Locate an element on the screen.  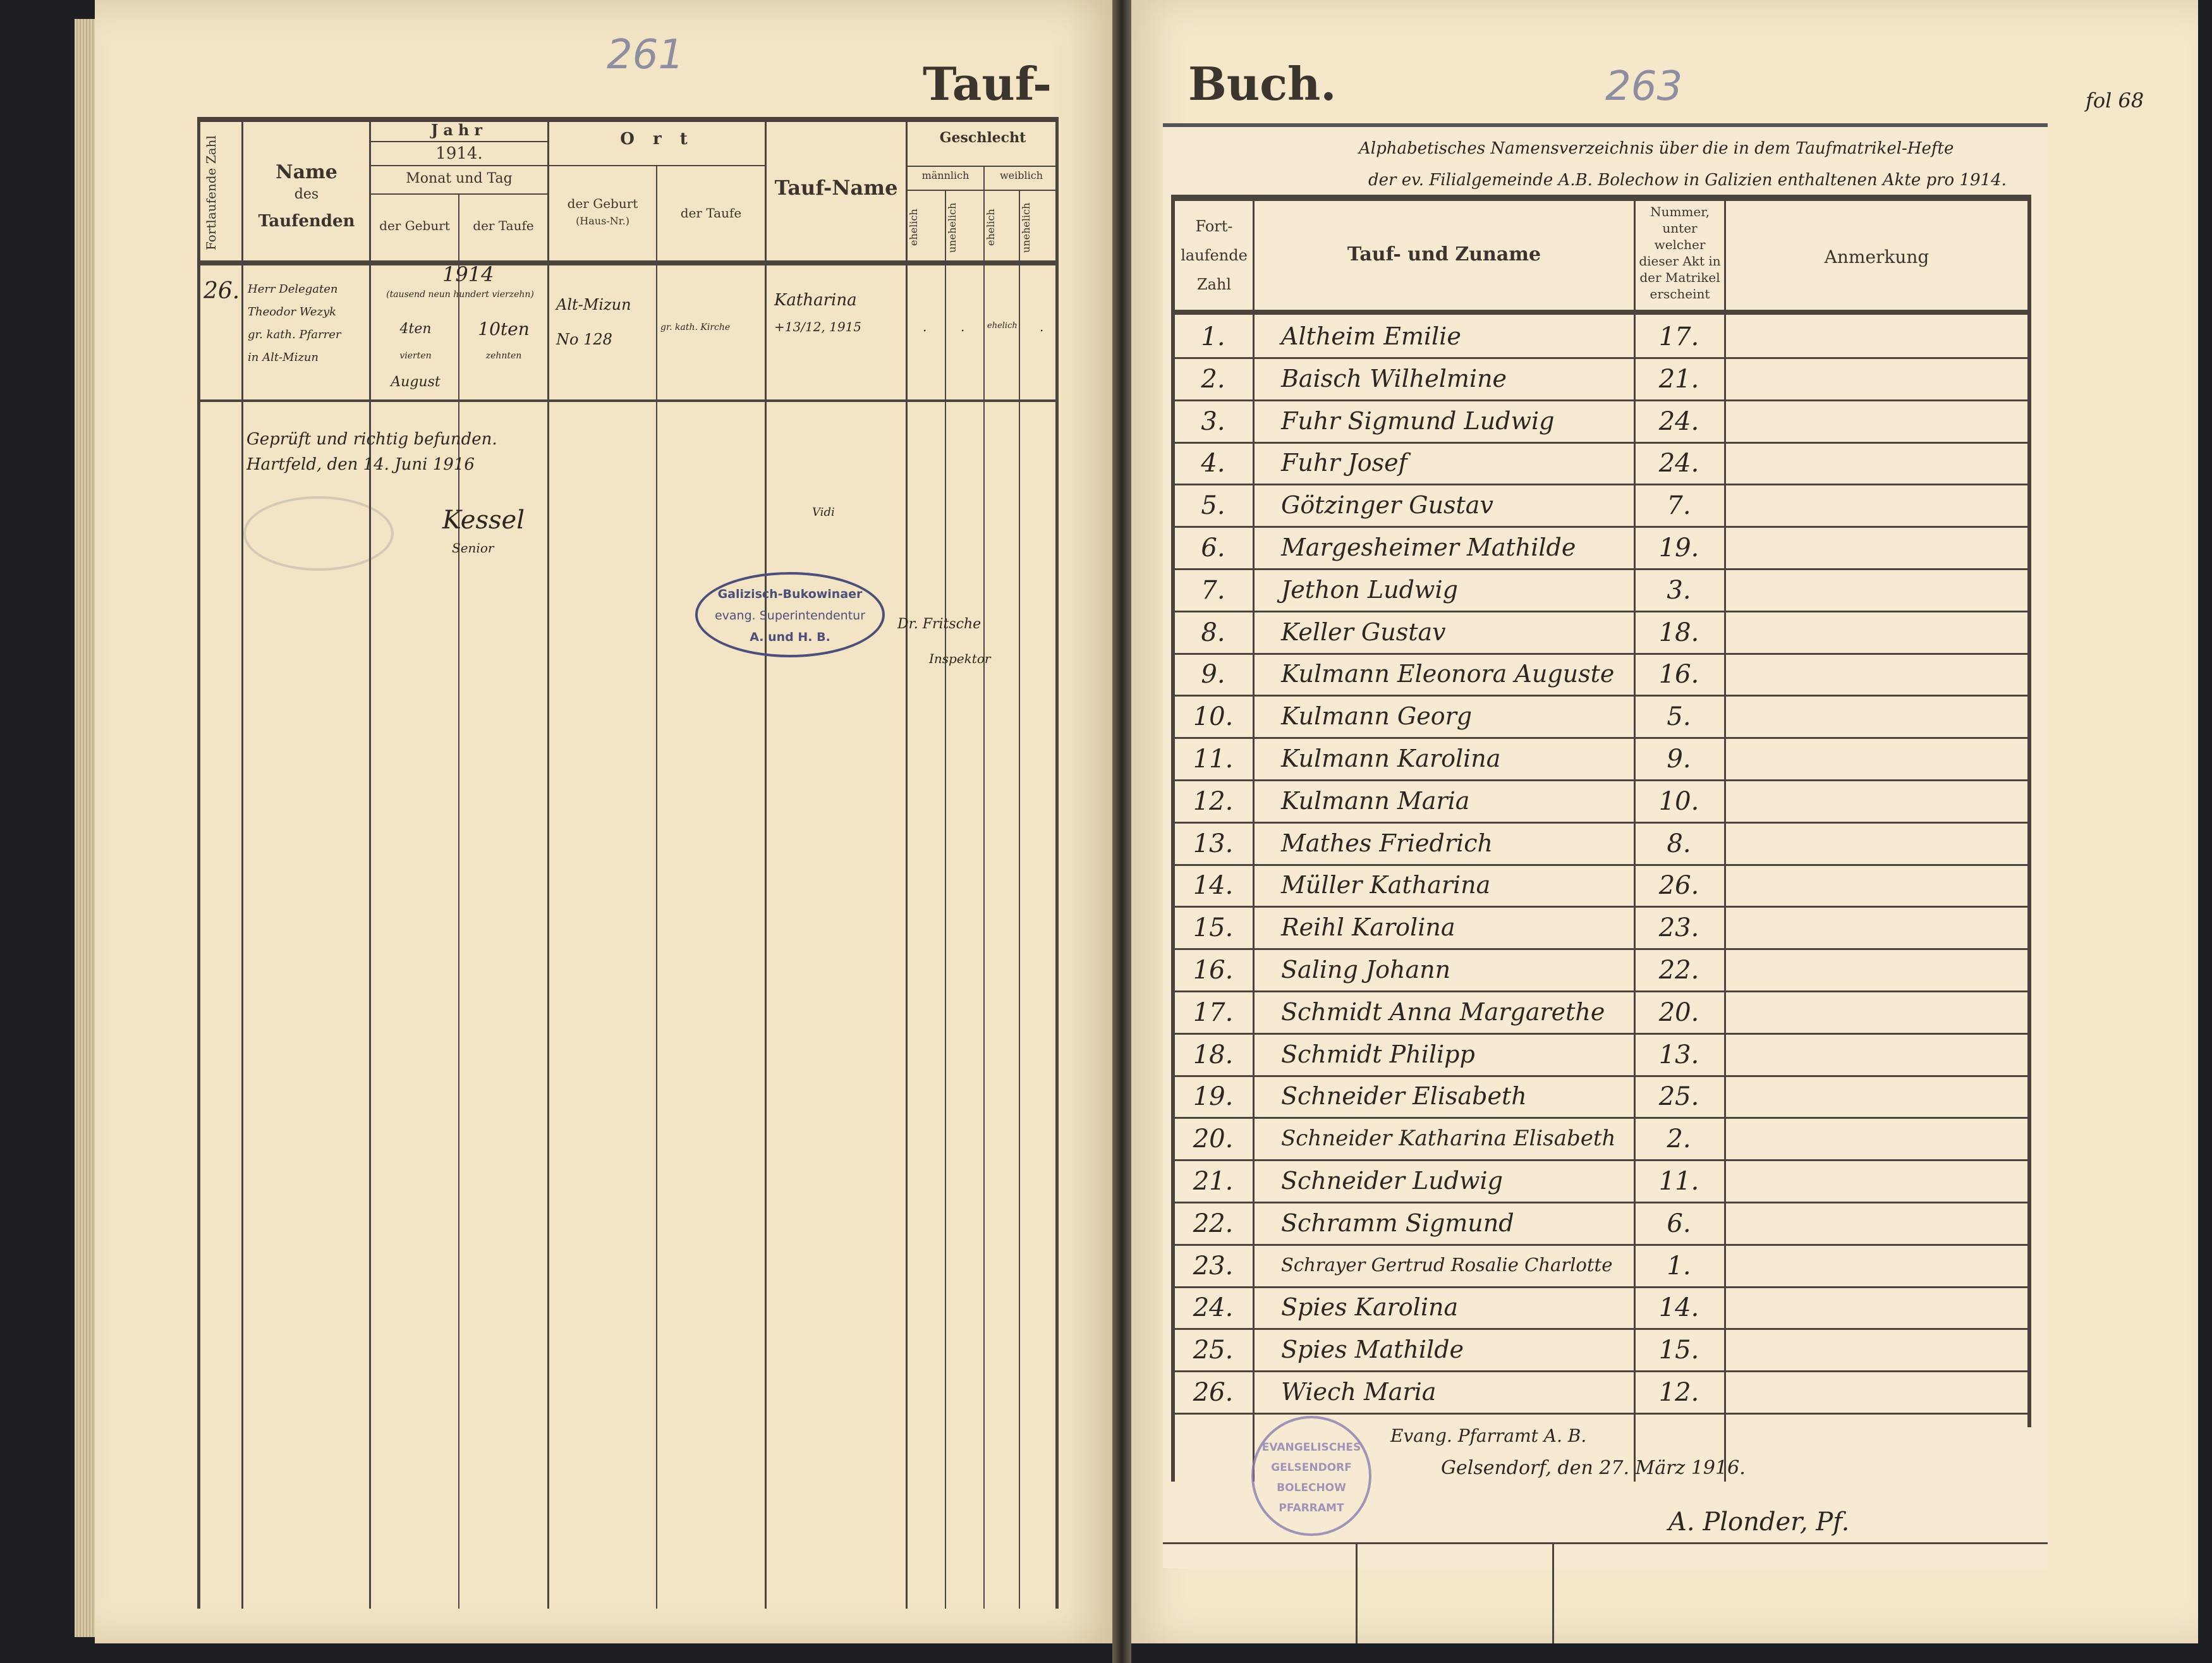
page-number-right: 263 is located at coordinates (1644, 86).